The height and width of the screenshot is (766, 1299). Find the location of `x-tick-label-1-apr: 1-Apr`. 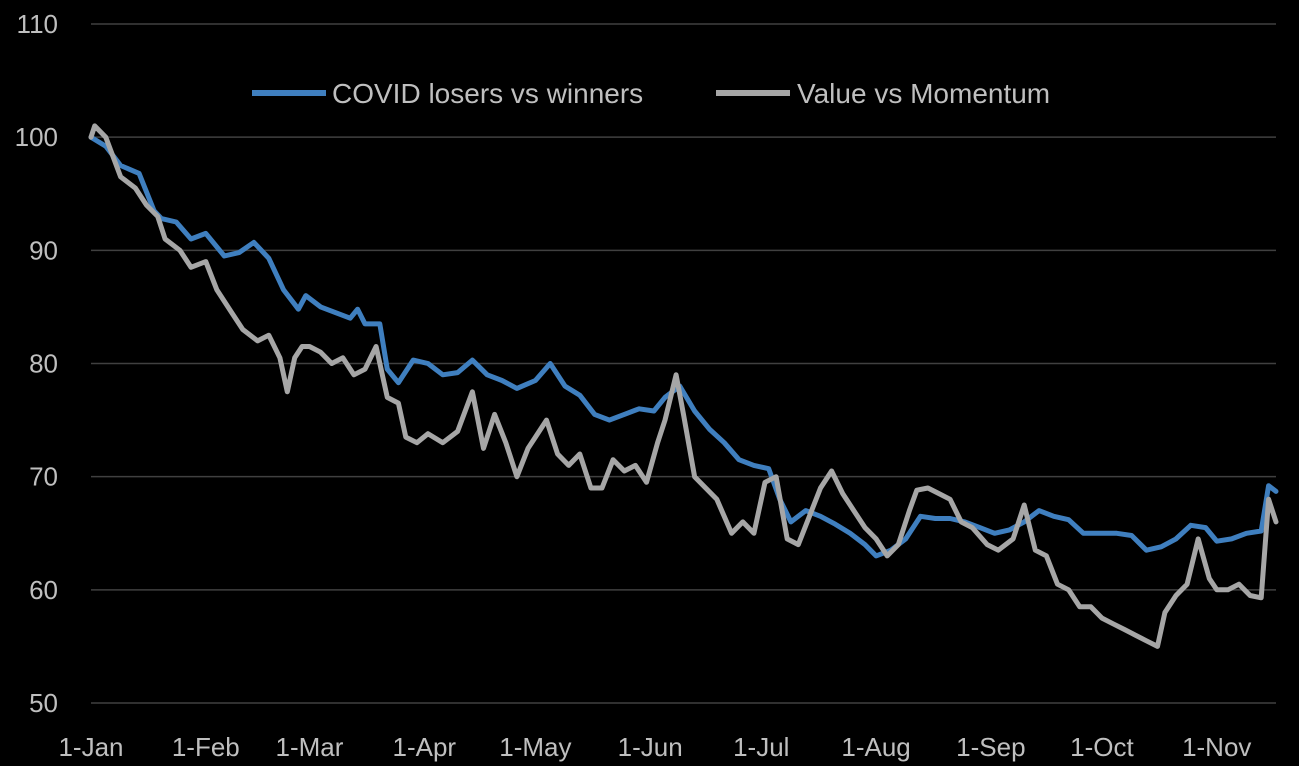

x-tick-label-1-apr: 1-Apr is located at coordinates (424, 747).